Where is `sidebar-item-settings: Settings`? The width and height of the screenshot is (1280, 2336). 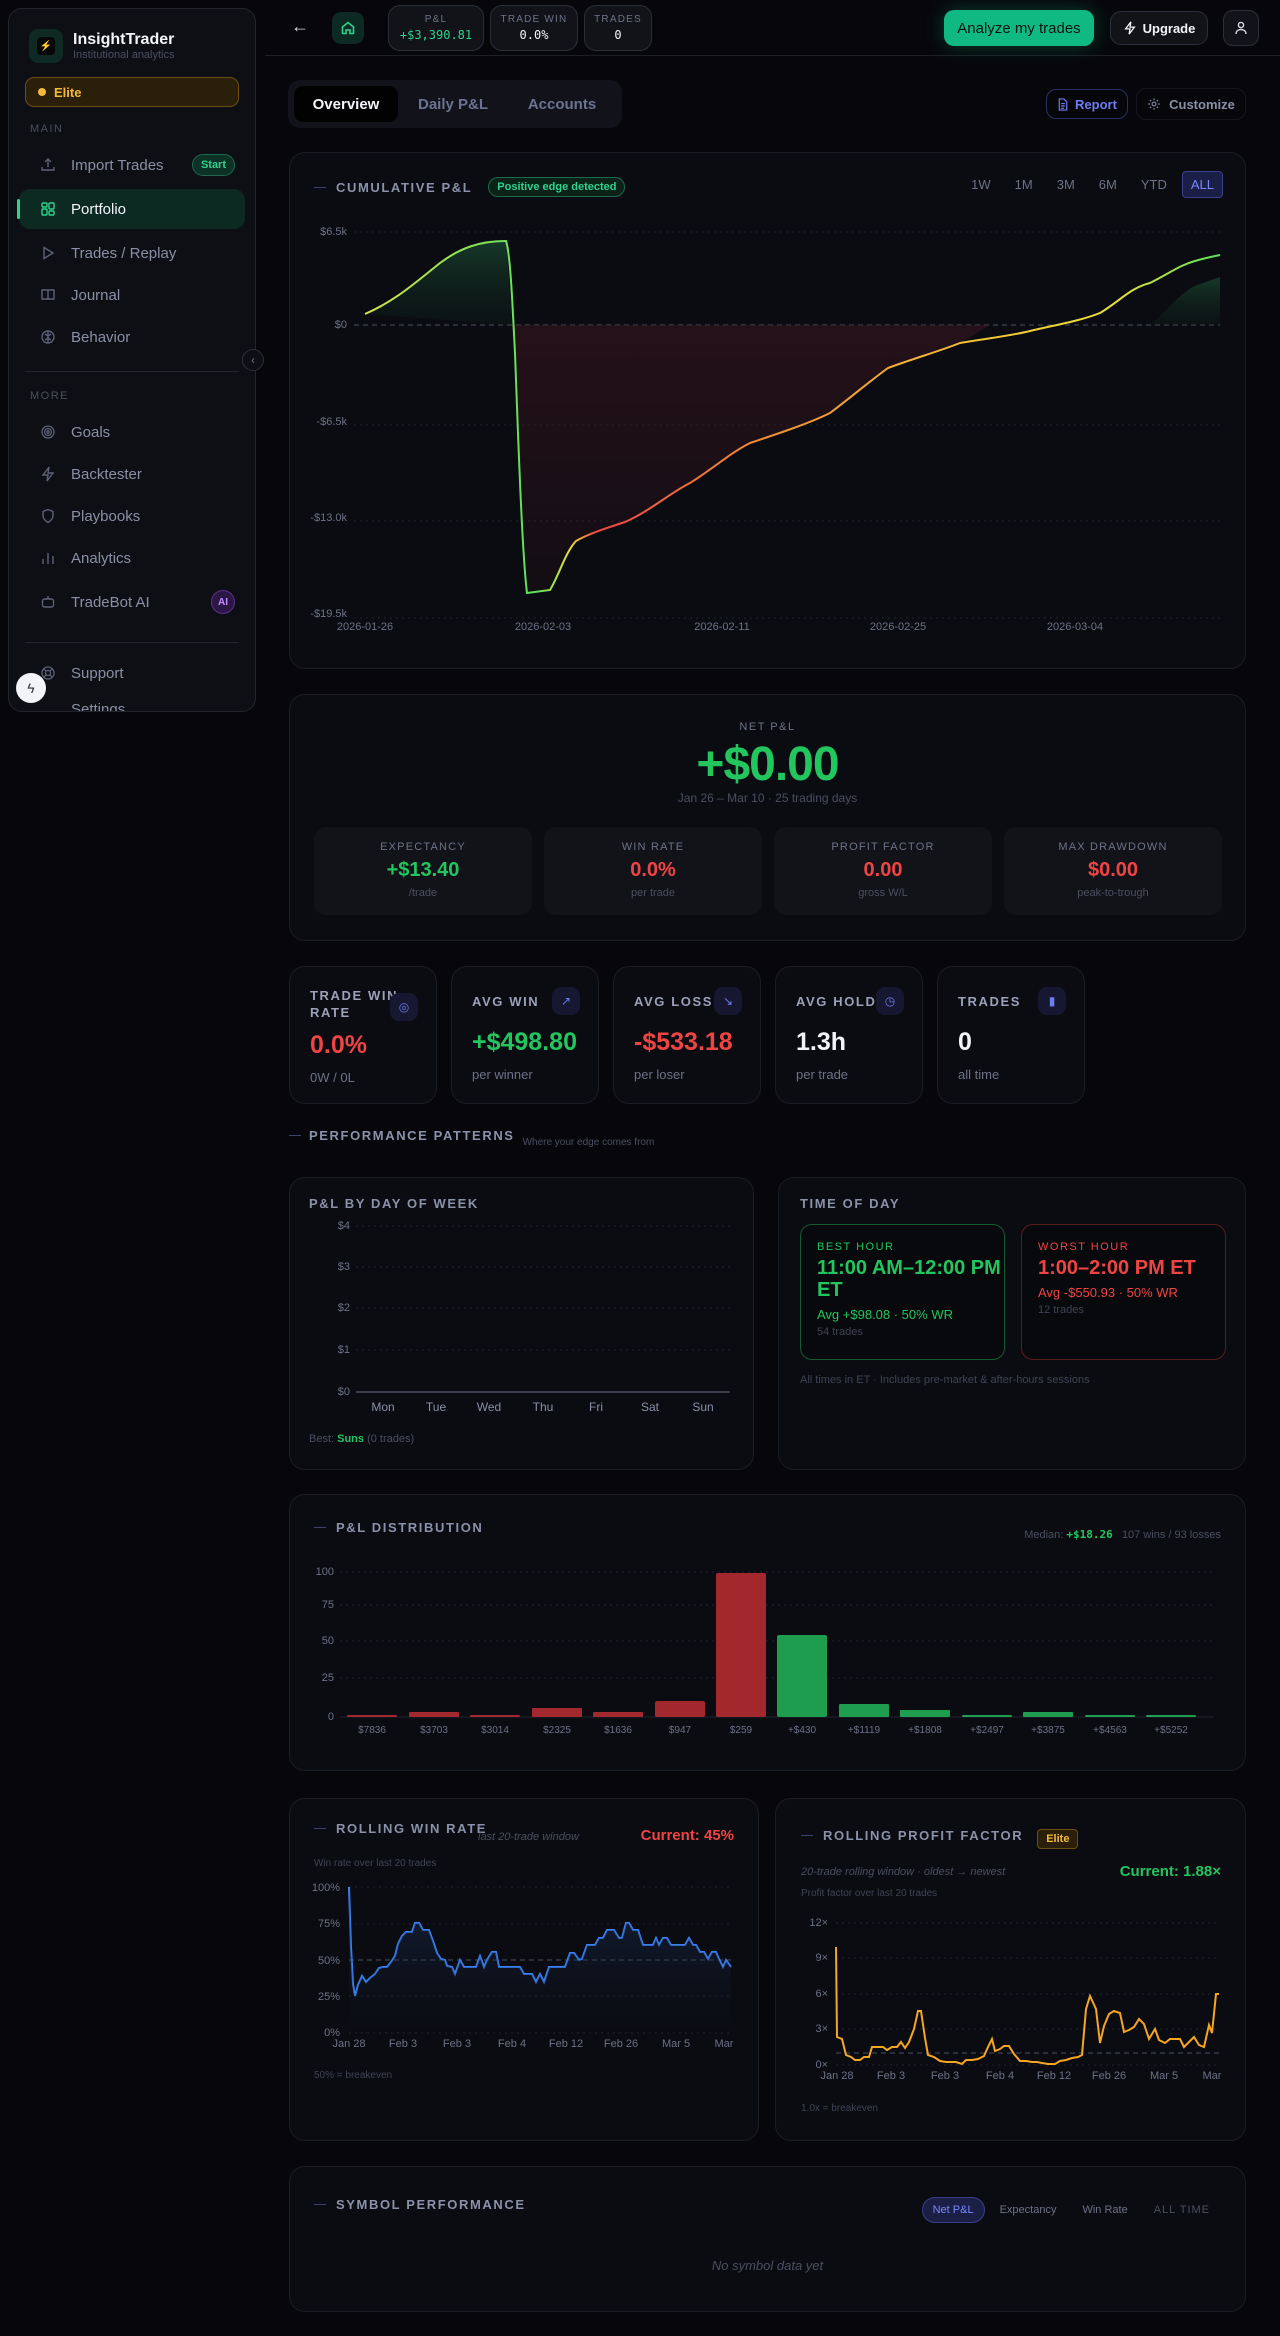
sidebar-item-settings: Settings is located at coordinates (132, 703).